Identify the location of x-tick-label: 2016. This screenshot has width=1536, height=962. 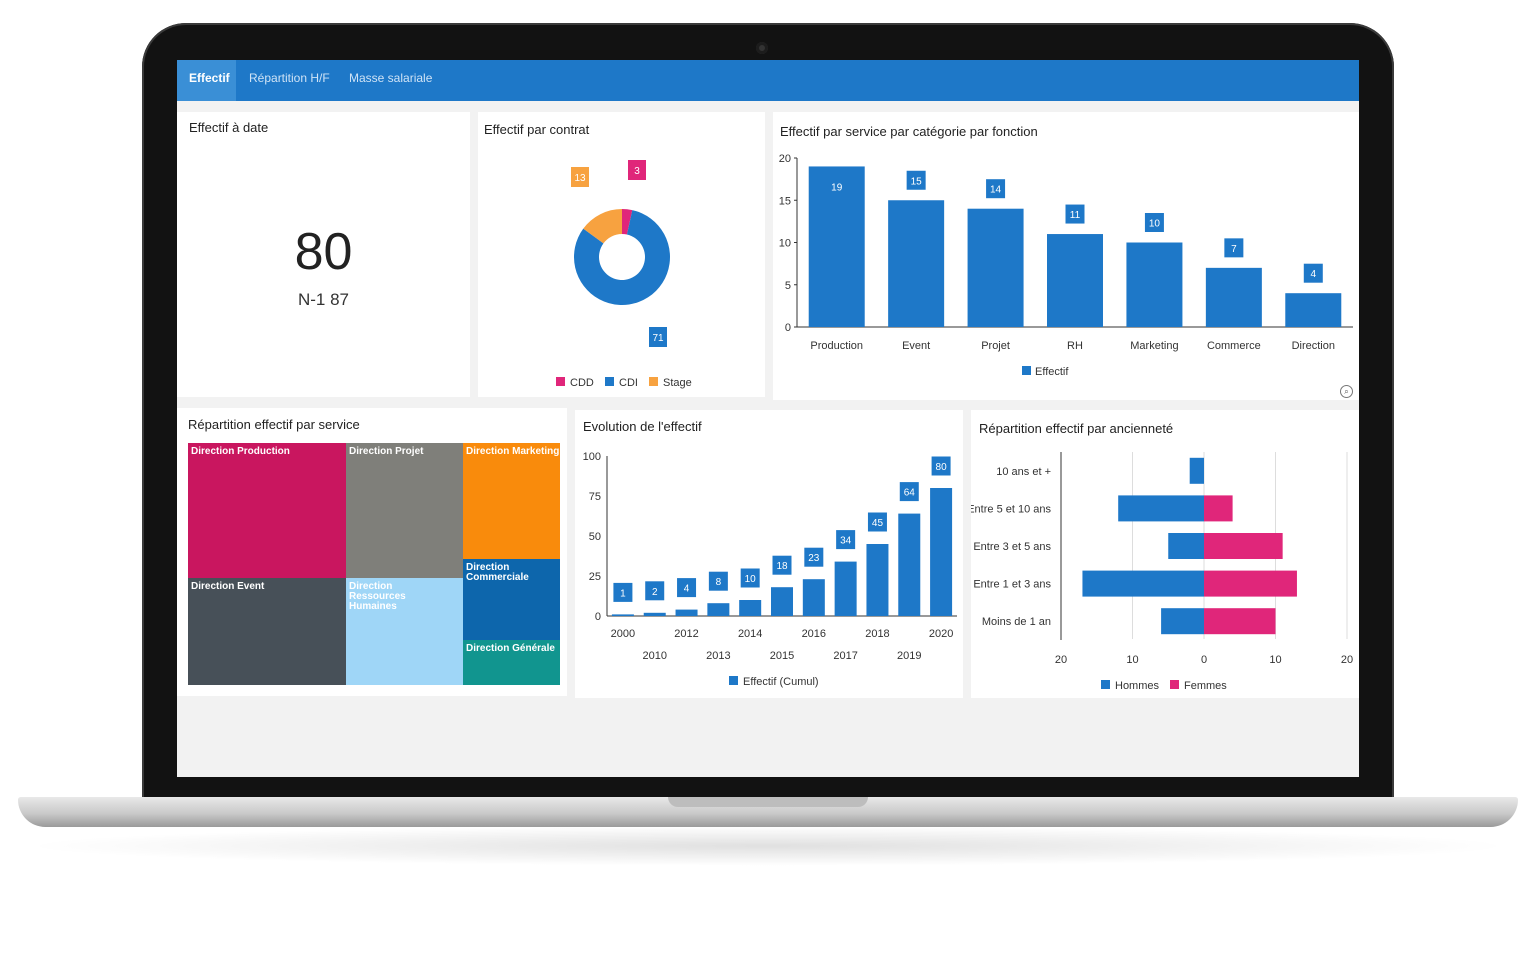
(814, 634).